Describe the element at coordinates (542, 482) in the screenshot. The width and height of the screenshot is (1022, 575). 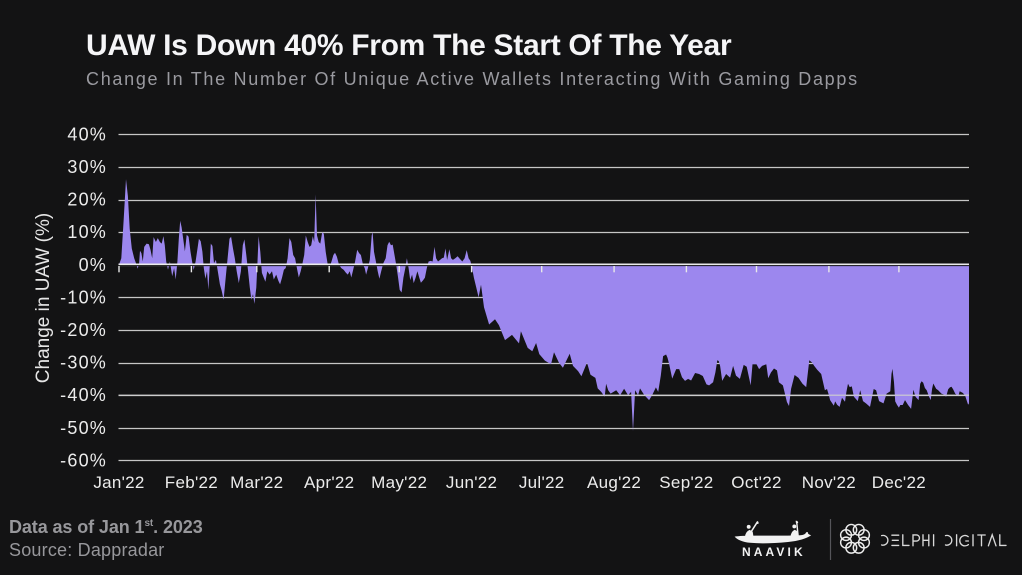
I see `svg-text: Jul'22` at that location.